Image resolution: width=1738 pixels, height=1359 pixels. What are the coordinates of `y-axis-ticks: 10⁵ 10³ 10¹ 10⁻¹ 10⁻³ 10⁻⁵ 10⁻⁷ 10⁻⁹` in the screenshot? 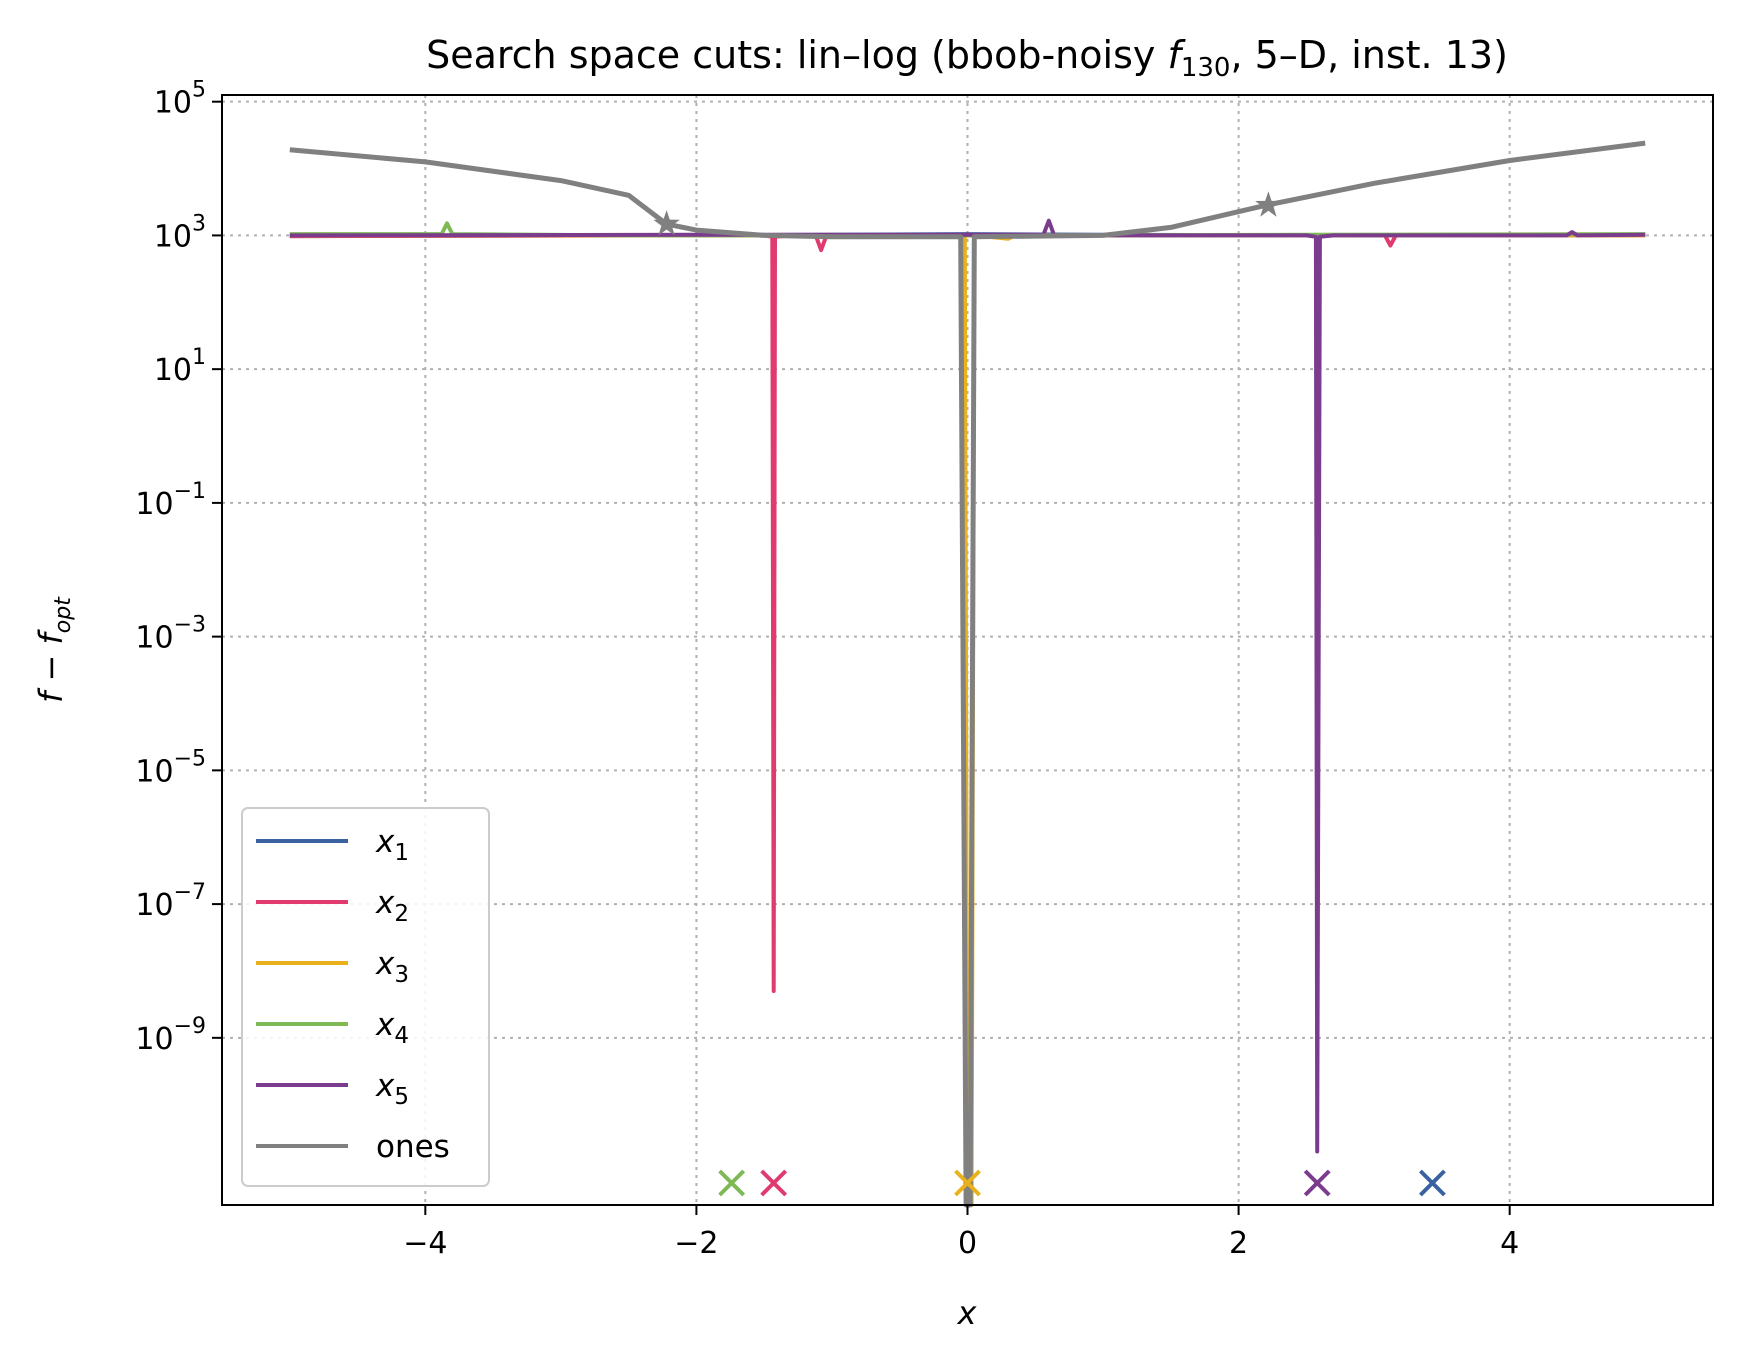 It's located at (178, 567).